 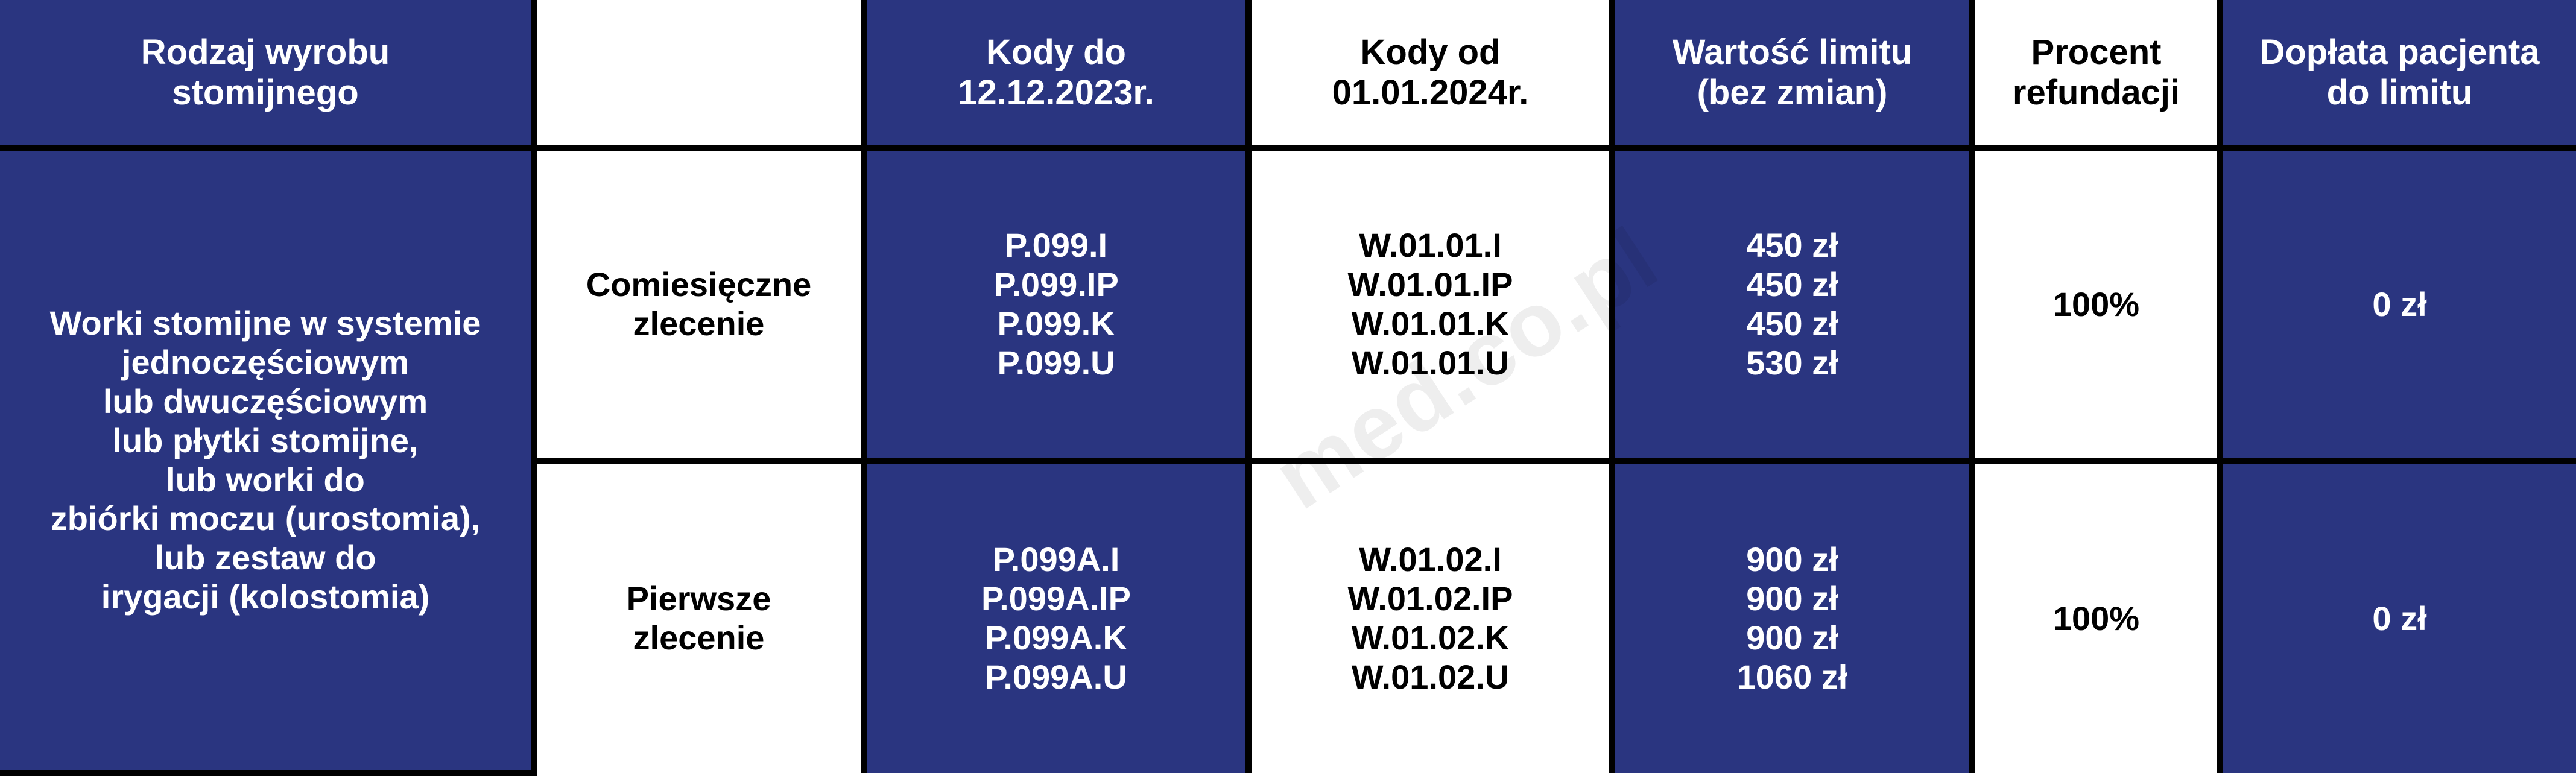 I want to click on header-patient-copay: Dopłata pacjenta do limitu, so click(x=2396, y=76).